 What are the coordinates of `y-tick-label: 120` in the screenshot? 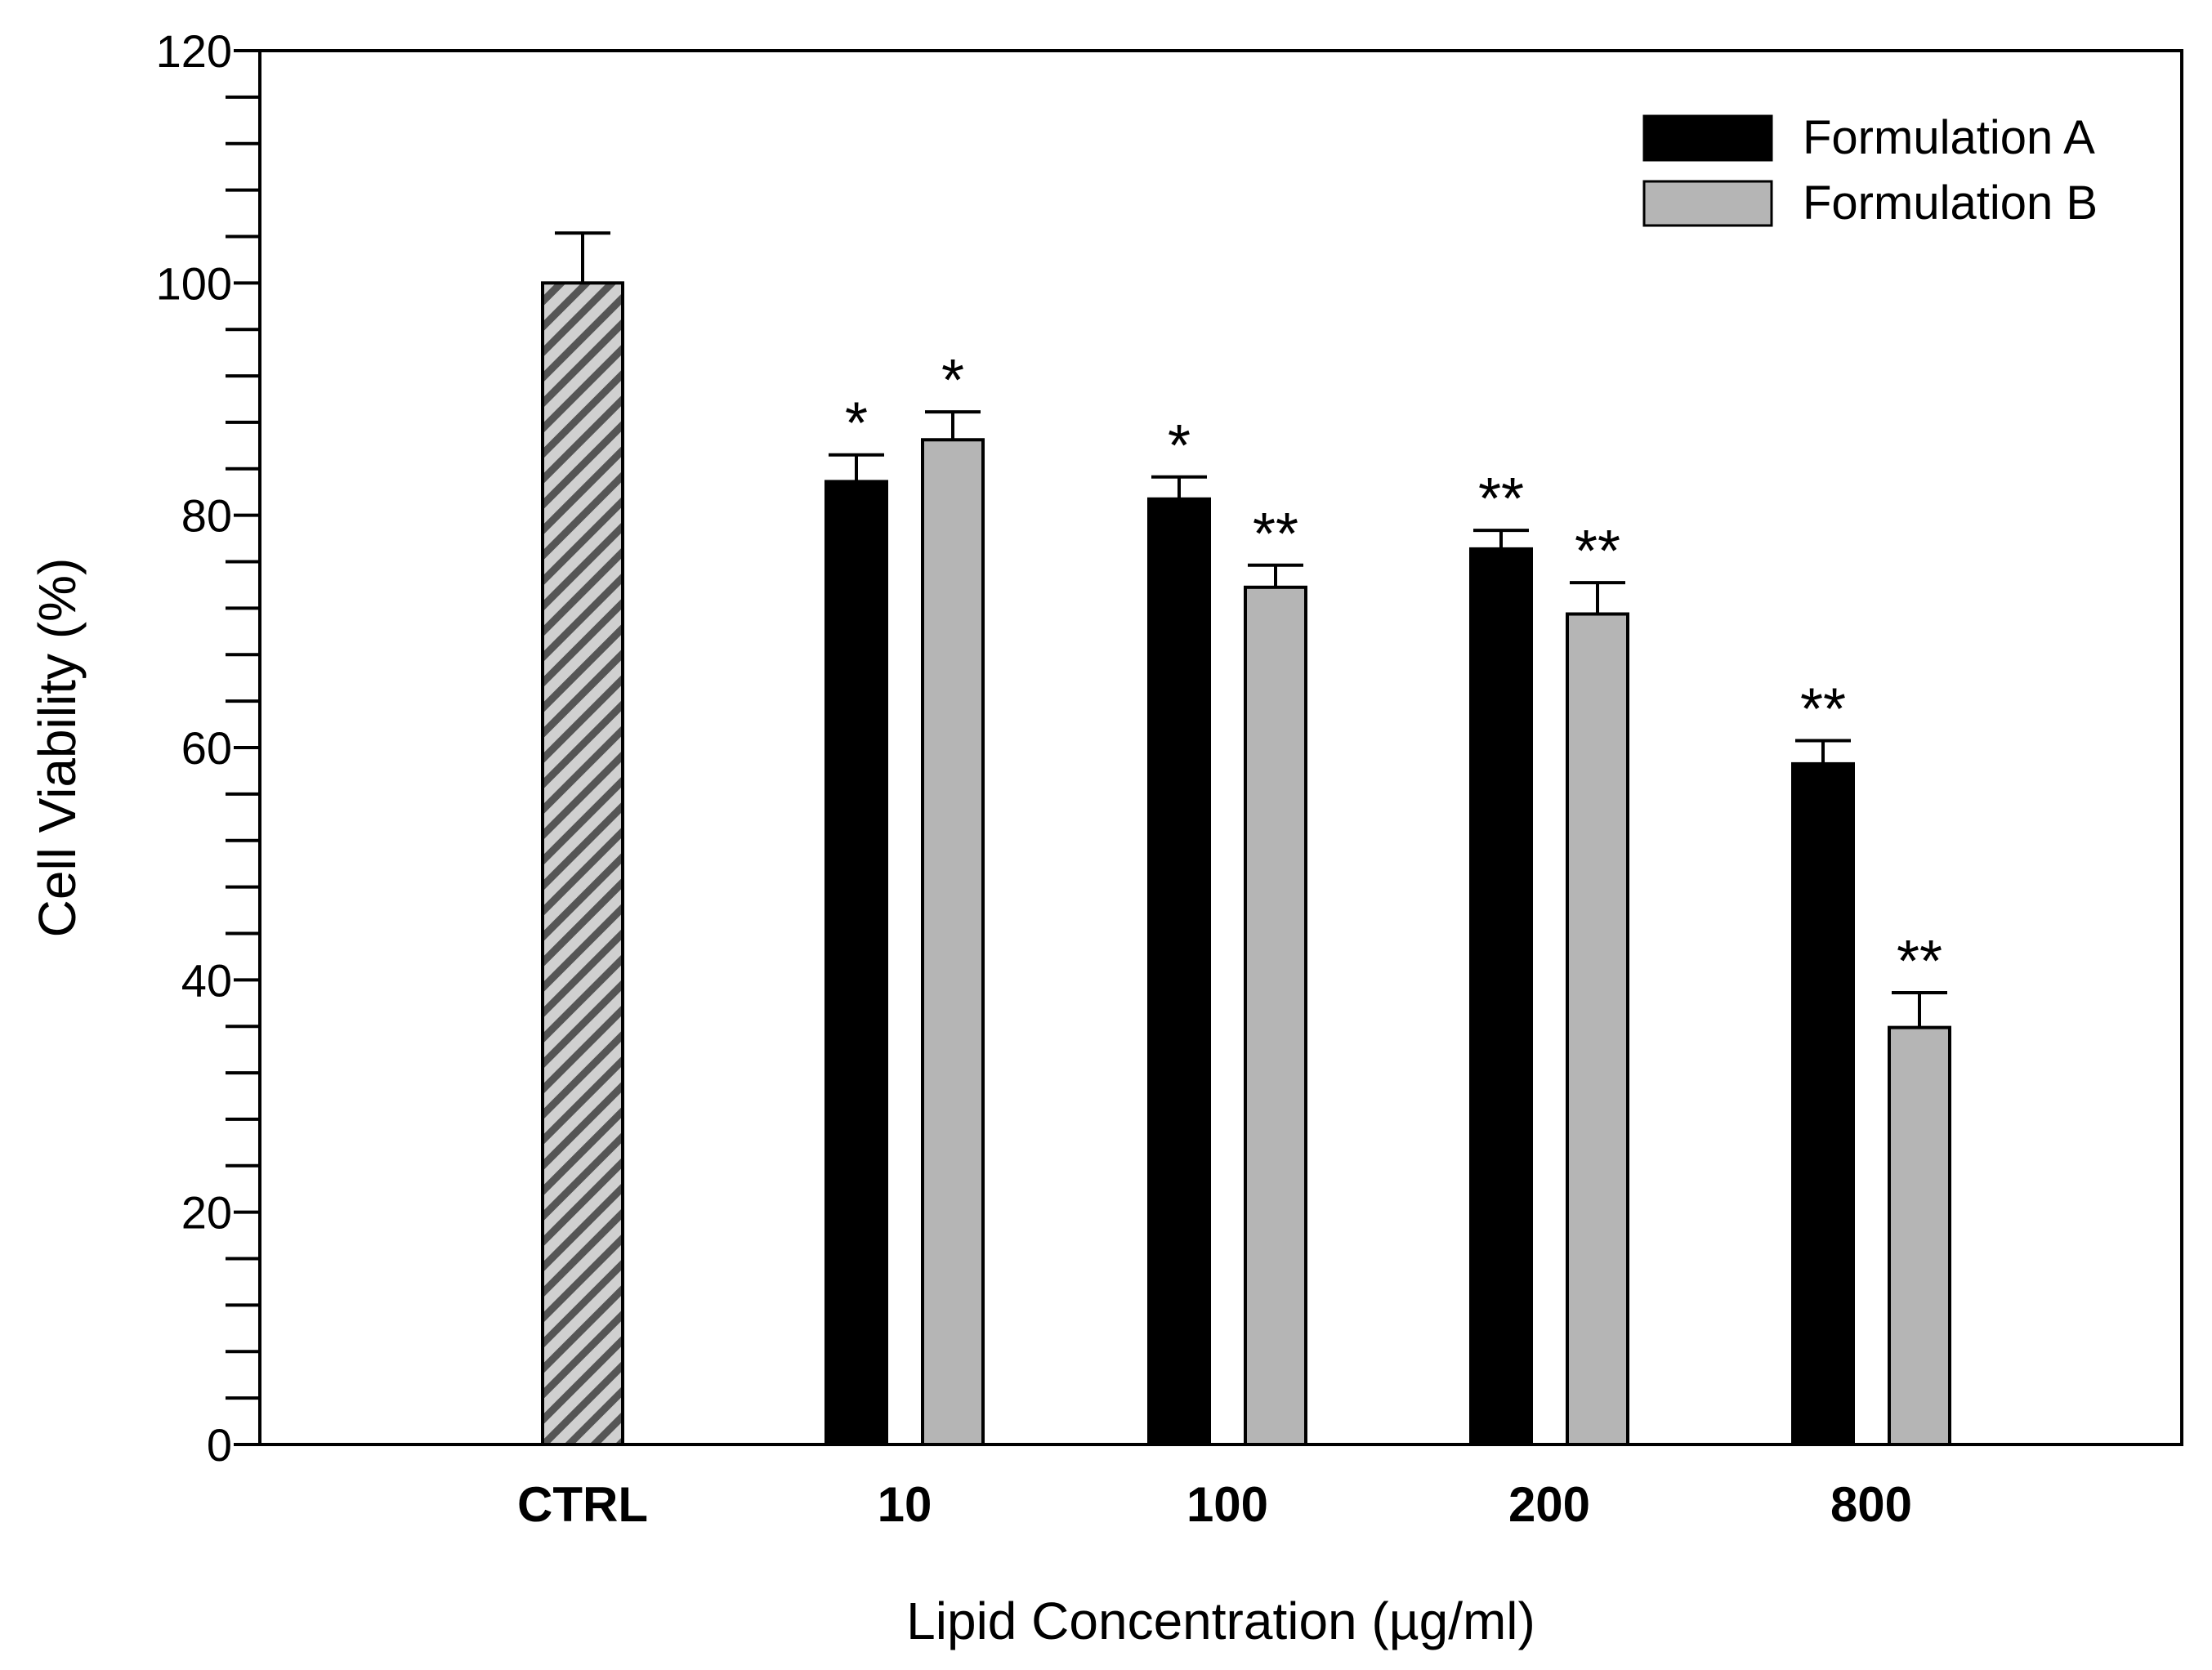 It's located at (194, 51).